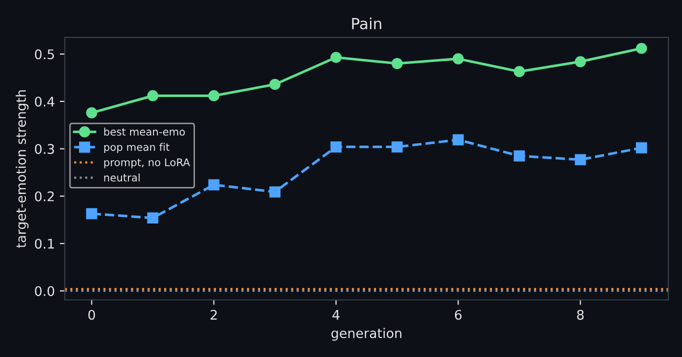  What do you see at coordinates (367, 24) in the screenshot?
I see `chart-title: Pain` at bounding box center [367, 24].